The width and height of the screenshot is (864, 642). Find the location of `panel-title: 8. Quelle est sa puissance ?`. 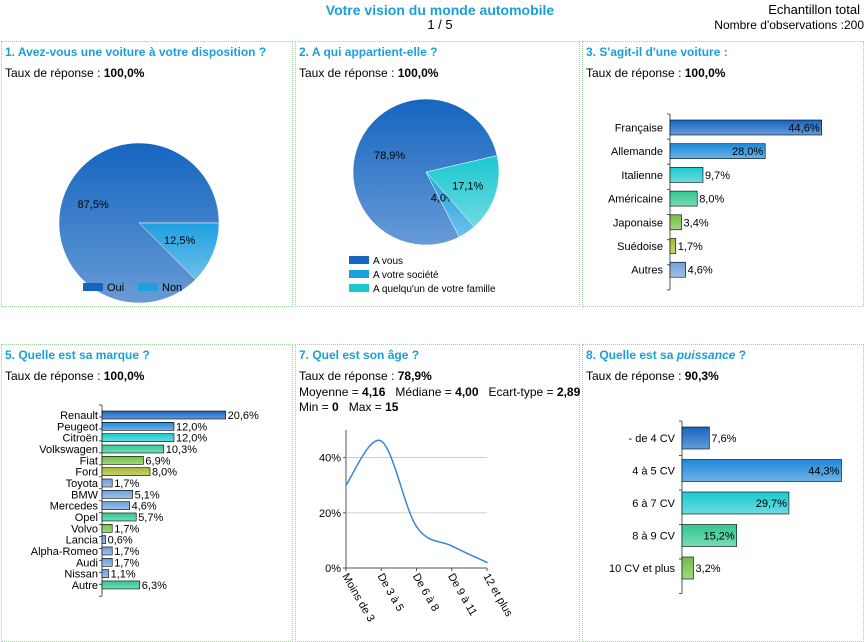

panel-title: 8. Quelle est sa puissance ? is located at coordinates (666, 355).